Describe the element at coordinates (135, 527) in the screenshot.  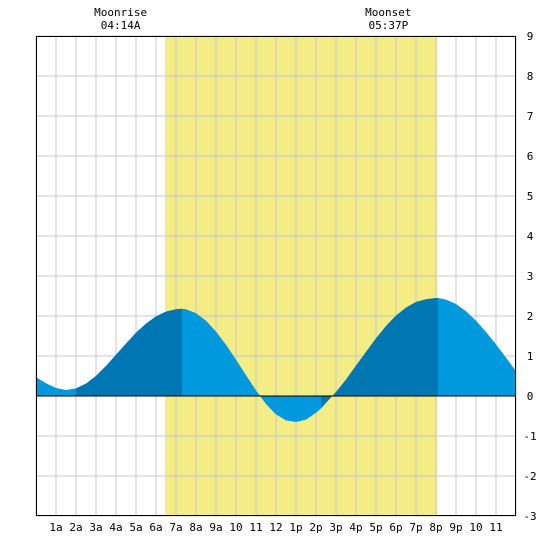
I see `x-tick-label: 5a` at that location.